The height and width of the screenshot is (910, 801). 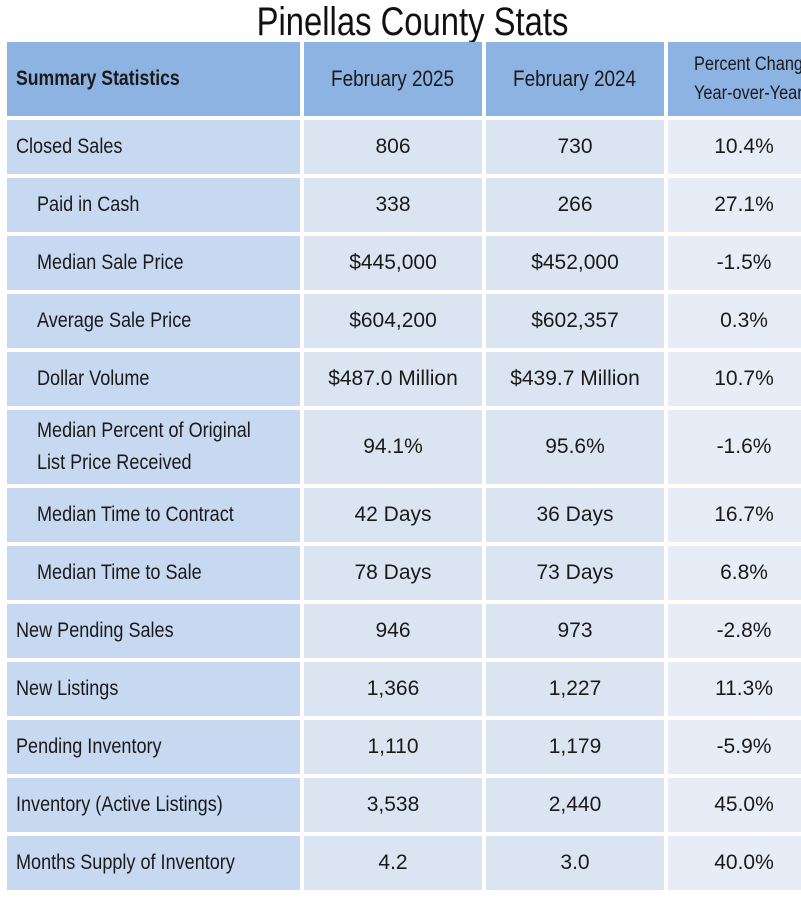 What do you see at coordinates (393, 79) in the screenshot?
I see `header-february-2025: February 2025` at bounding box center [393, 79].